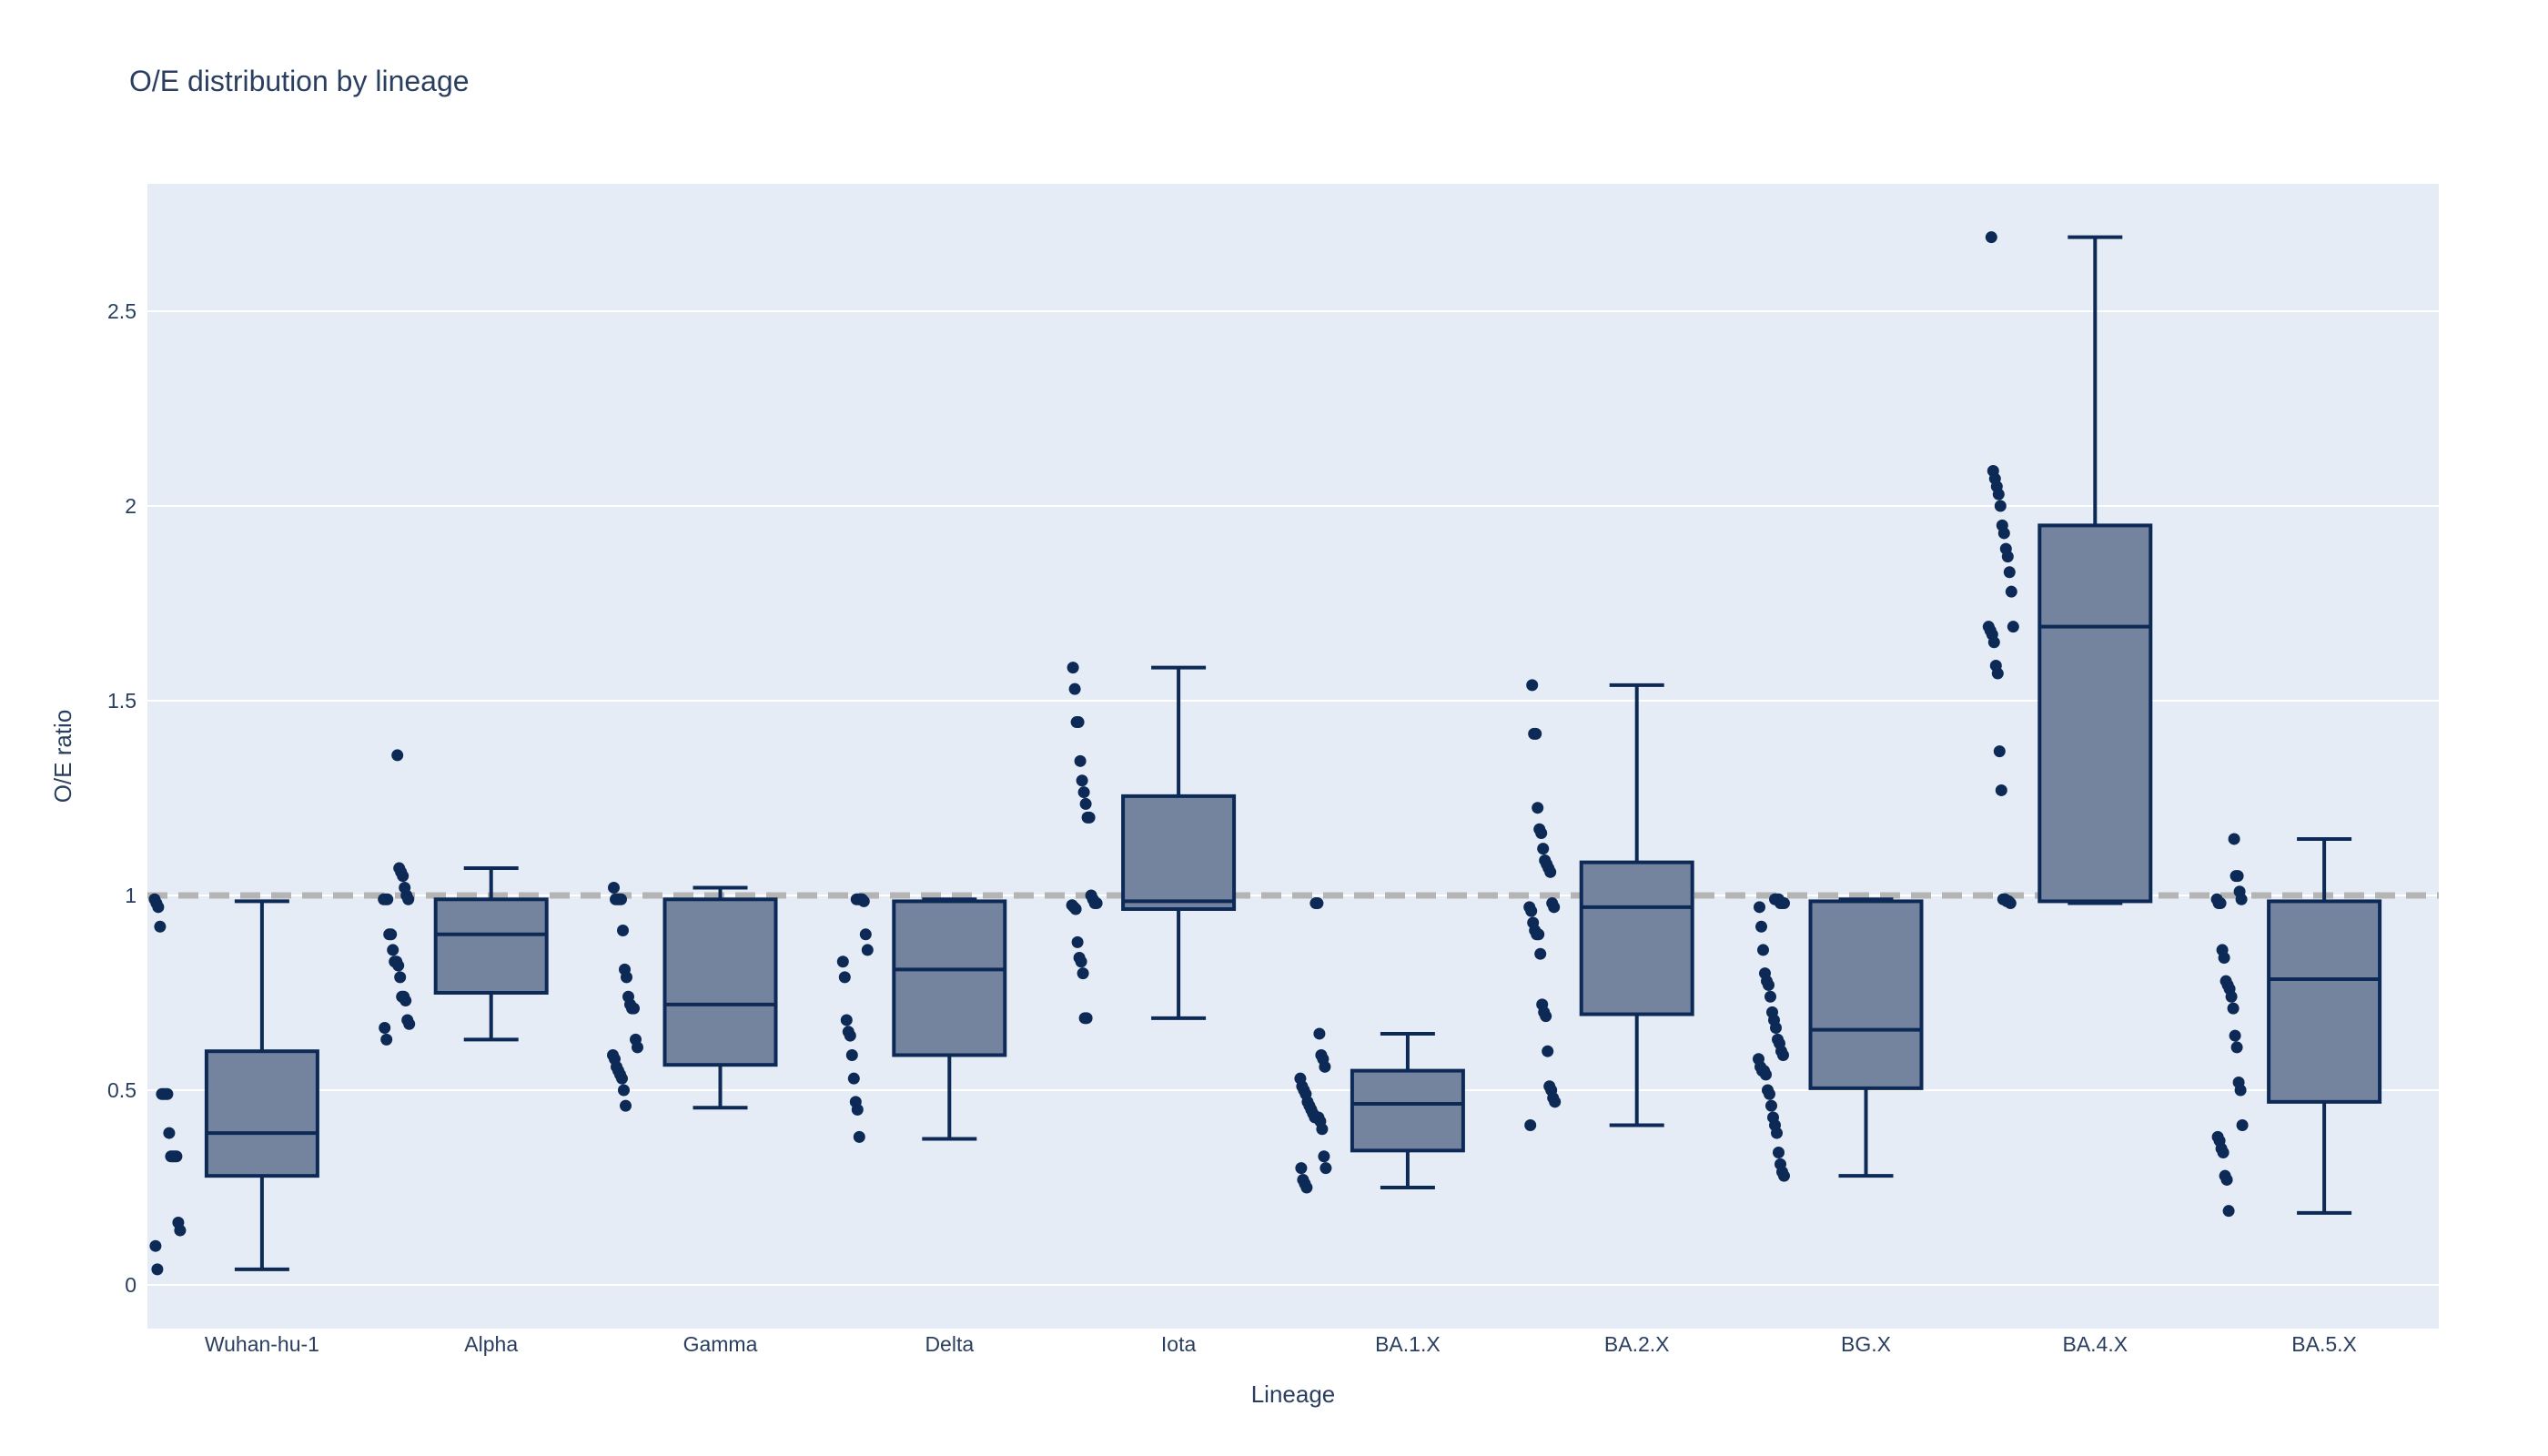 The height and width of the screenshot is (1456, 2548). Describe the element at coordinates (122, 798) in the screenshot. I see `y-tick-labels: 0 0.5 1 1.5 2 2.5` at that location.